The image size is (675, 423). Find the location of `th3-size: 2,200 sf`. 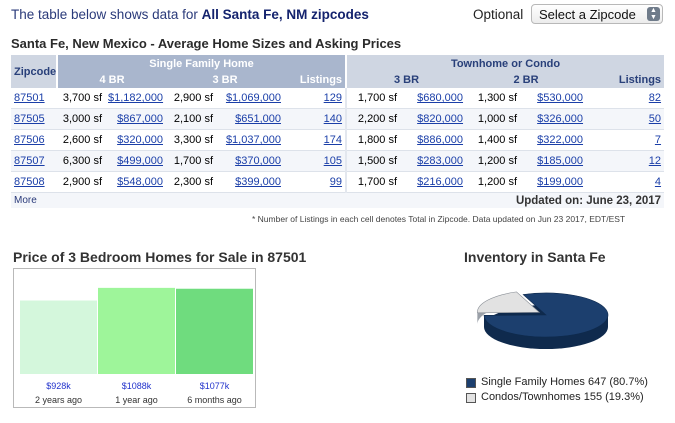

th3-size: 2,200 sf is located at coordinates (373, 119).